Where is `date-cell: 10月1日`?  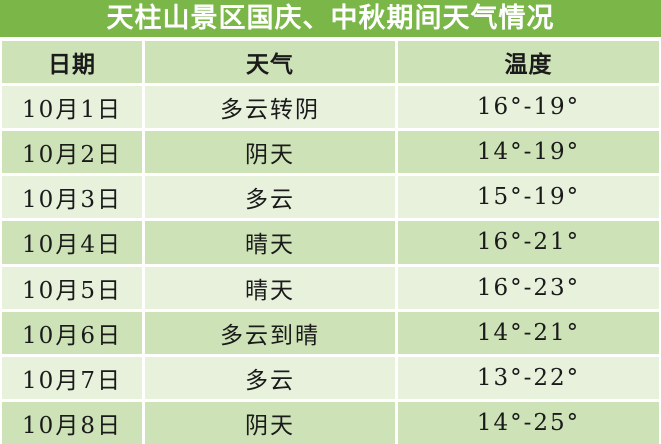
date-cell: 10月1日 is located at coordinates (72, 107).